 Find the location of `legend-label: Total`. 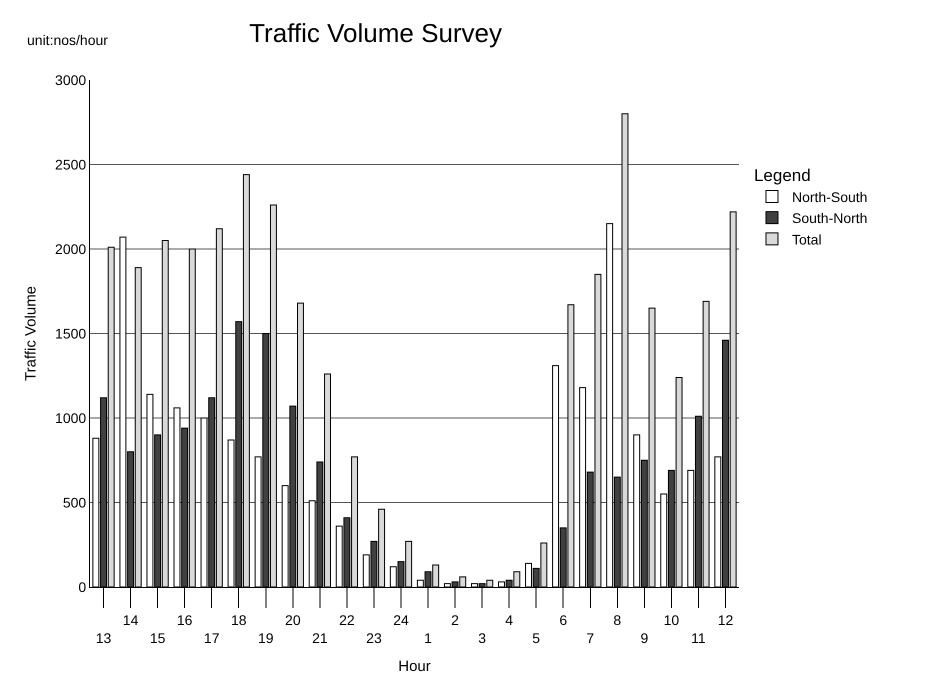

legend-label: Total is located at coordinates (807, 239).